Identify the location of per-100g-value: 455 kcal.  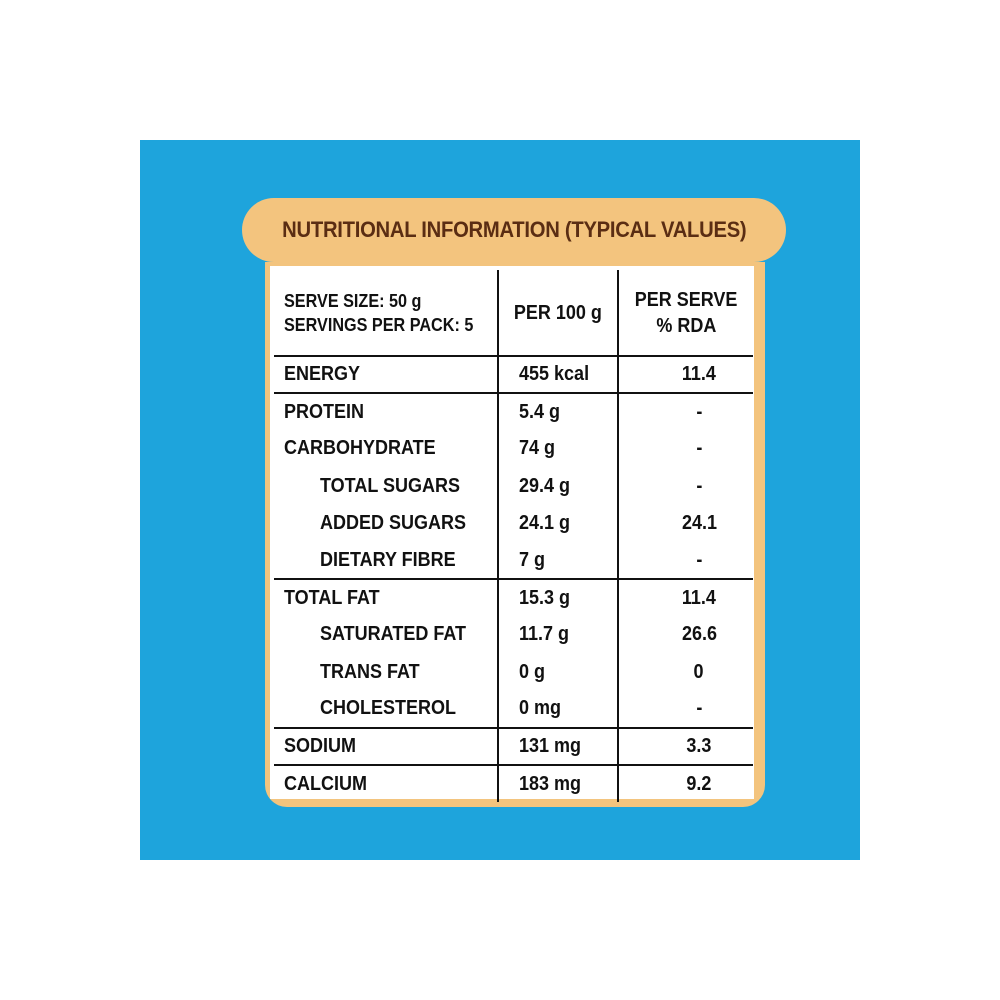
(554, 374).